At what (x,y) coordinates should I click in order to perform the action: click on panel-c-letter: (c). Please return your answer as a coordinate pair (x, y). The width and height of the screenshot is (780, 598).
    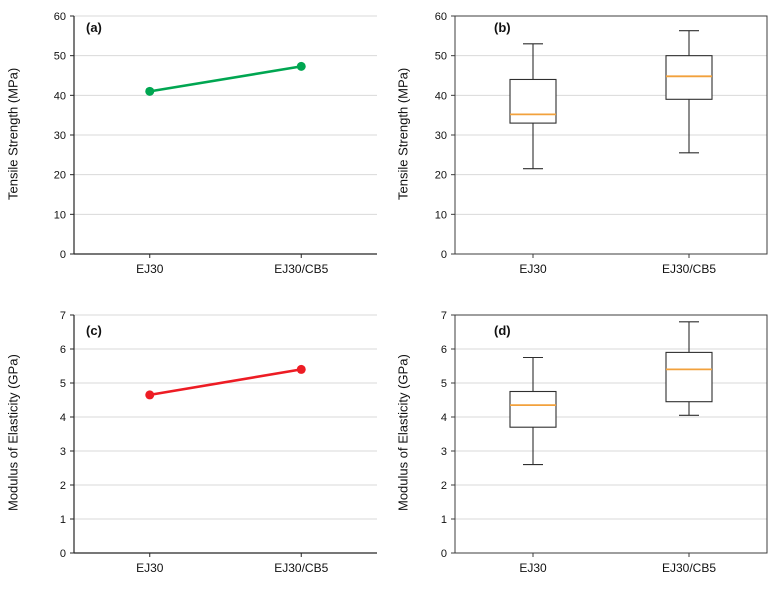
    Looking at the image, I should click on (94, 330).